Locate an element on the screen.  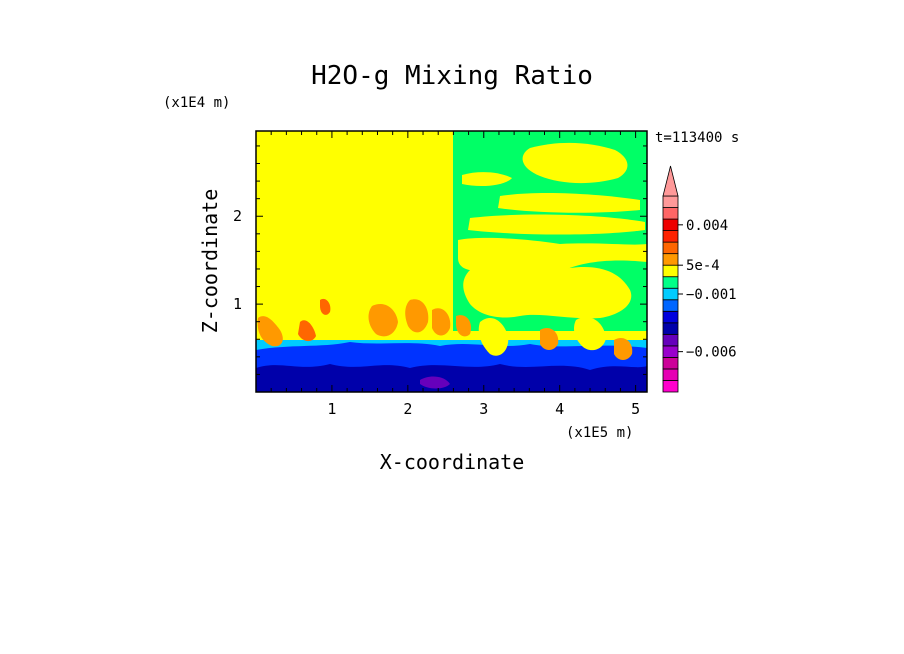
y-tick-label: 1 is located at coordinates (237, 304).